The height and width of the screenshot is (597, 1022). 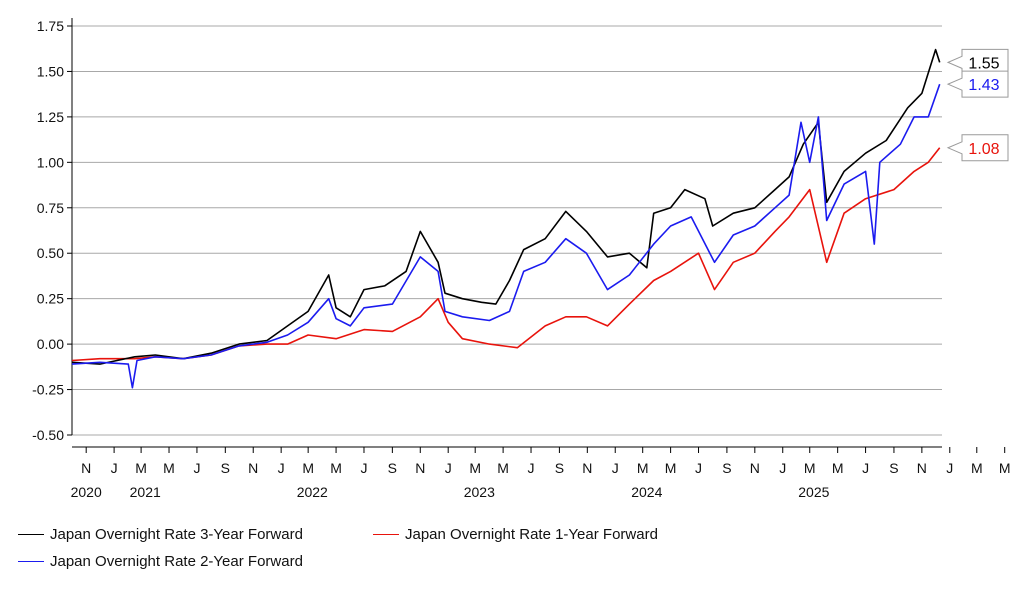 I want to click on y-tick-label: 0.50, so click(x=50, y=253).